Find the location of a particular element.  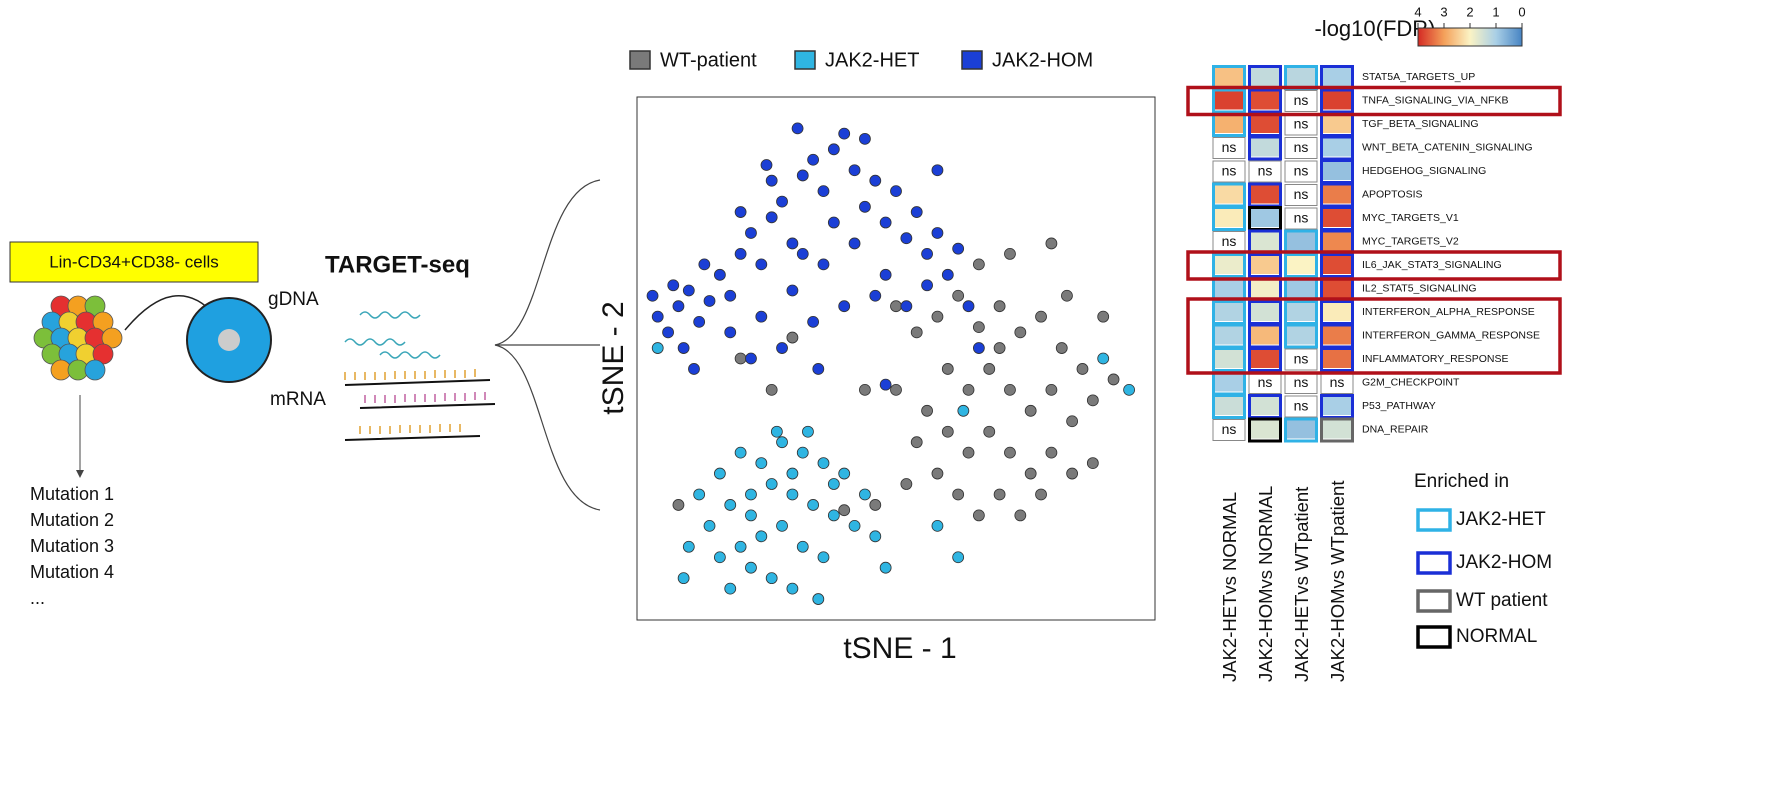

y-axis-label: tSNE - 2 is located at coordinates (613, 357).